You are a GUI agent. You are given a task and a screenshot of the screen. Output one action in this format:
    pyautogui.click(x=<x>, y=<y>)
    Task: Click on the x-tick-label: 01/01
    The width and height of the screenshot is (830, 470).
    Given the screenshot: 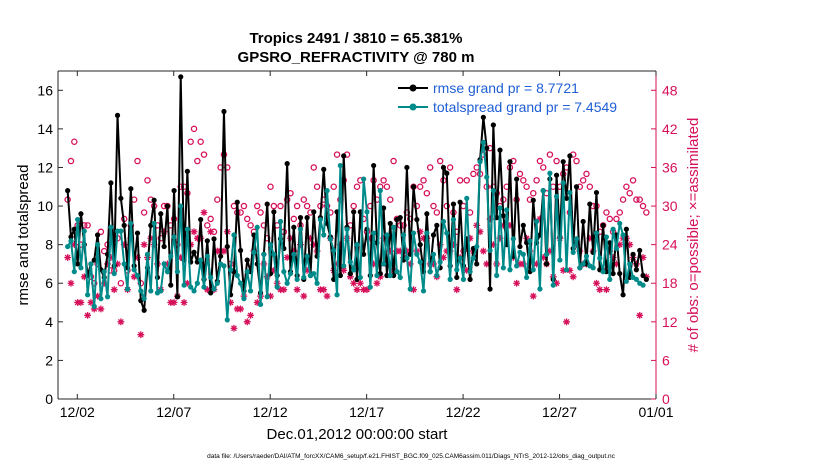 What is the action you would take?
    pyautogui.click(x=655, y=412)
    